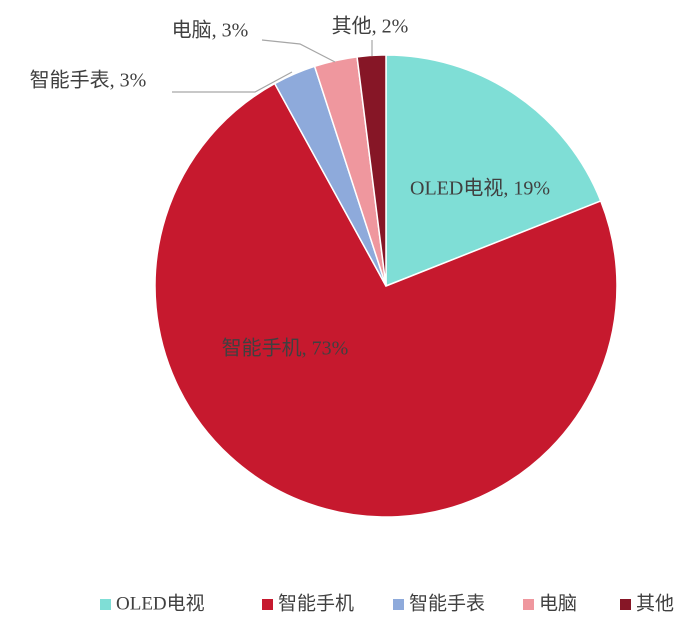 The width and height of the screenshot is (683, 621). What do you see at coordinates (370, 26) in the screenshot?
I see `data-label: 其他, 2%` at bounding box center [370, 26].